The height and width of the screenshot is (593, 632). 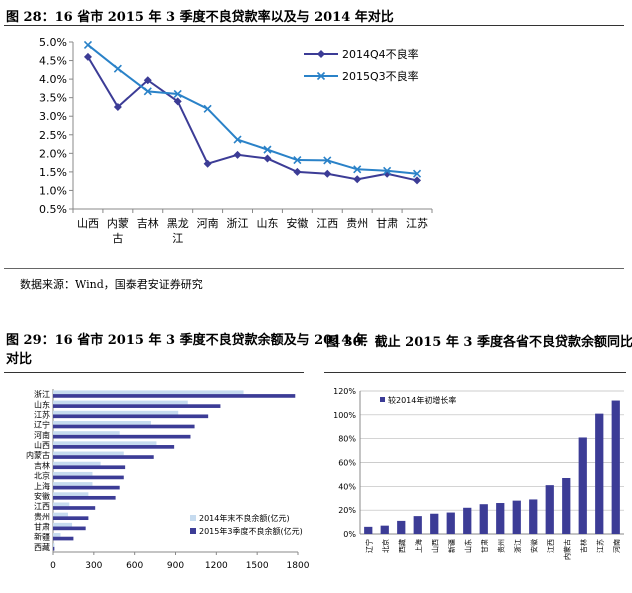 What do you see at coordinates (53, 172) in the screenshot?
I see `y-tick-label: 1.5%` at bounding box center [53, 172].